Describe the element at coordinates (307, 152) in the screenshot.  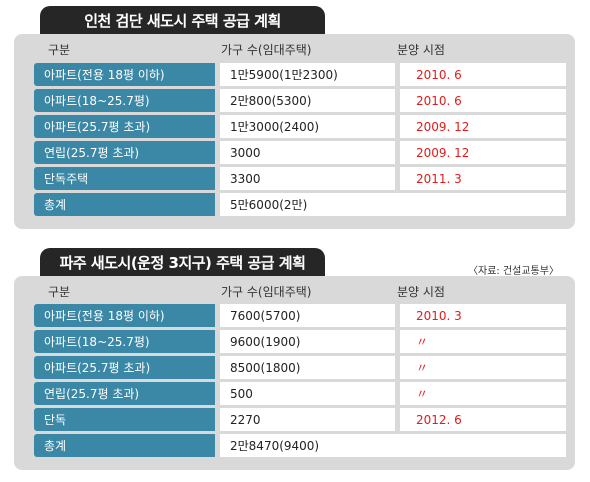
I see `household-count: 3000` at that location.